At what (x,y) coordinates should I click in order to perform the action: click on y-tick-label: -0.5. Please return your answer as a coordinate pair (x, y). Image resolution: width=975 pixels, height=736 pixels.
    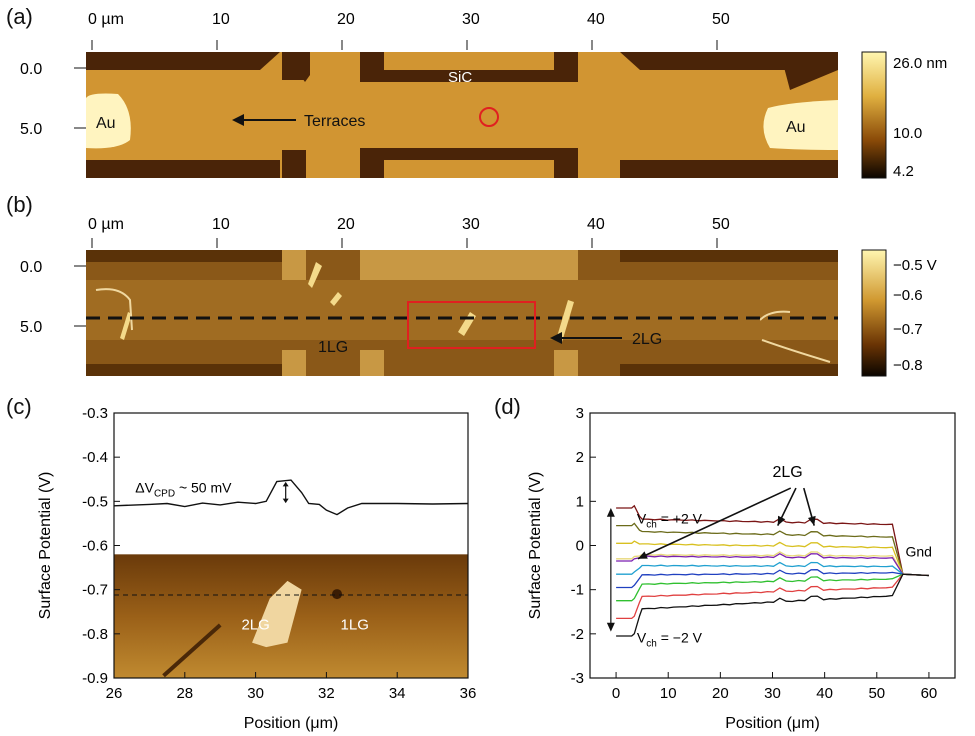
    Looking at the image, I should click on (95, 501).